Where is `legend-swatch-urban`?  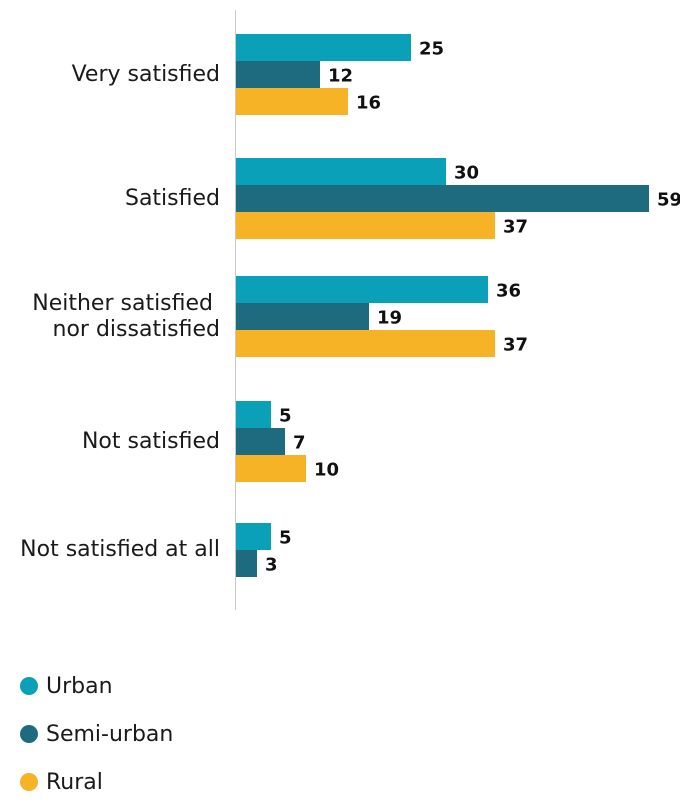
legend-swatch-urban is located at coordinates (29, 686).